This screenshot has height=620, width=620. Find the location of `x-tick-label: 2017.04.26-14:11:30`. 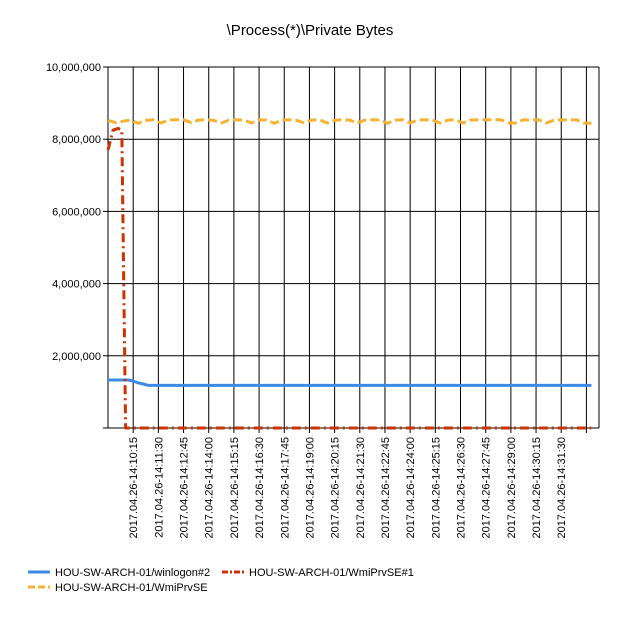

x-tick-label: 2017.04.26-14:11:30 is located at coordinates (159, 487).